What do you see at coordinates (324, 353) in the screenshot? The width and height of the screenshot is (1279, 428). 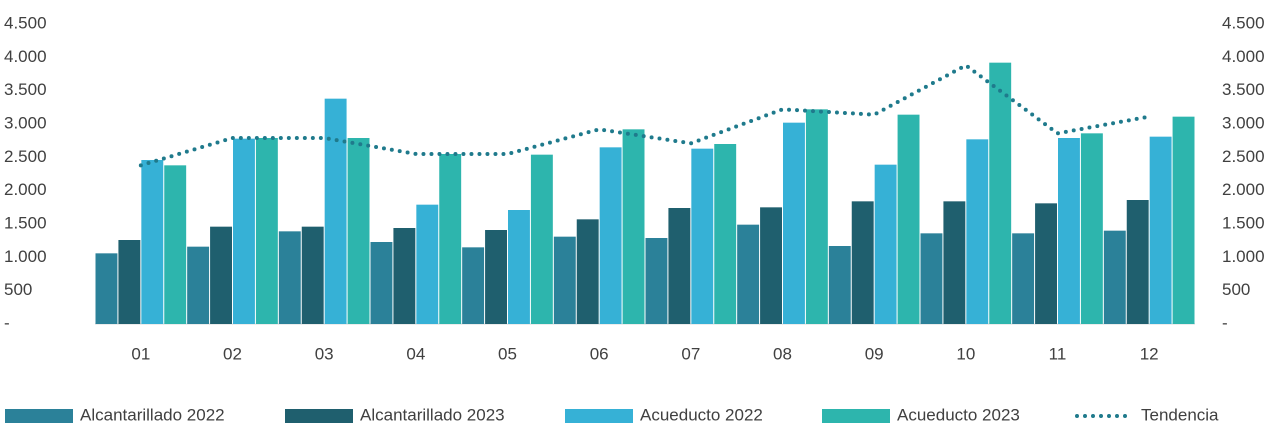 I see `x-tick-label: 03` at bounding box center [324, 353].